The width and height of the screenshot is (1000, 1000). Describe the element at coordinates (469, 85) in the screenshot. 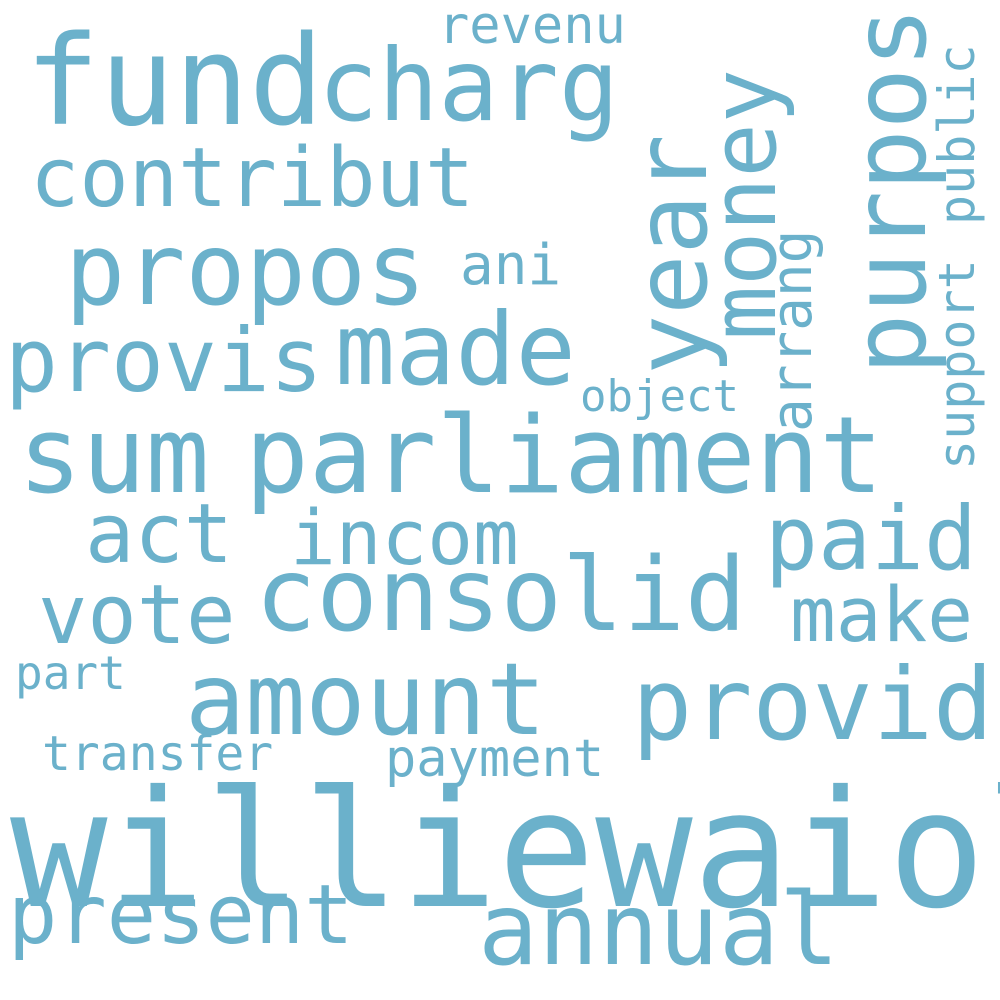

I see `word-charg: charg` at that location.